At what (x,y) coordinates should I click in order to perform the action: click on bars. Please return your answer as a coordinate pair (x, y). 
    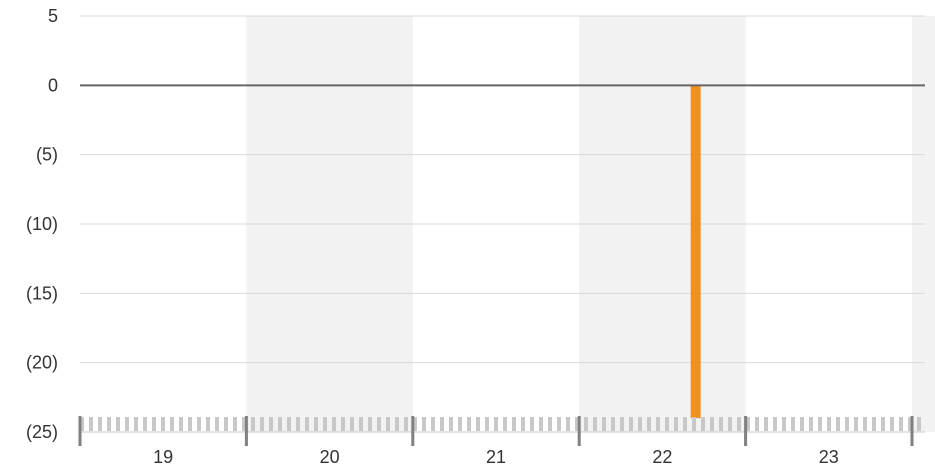
    Looking at the image, I should click on (695, 252).